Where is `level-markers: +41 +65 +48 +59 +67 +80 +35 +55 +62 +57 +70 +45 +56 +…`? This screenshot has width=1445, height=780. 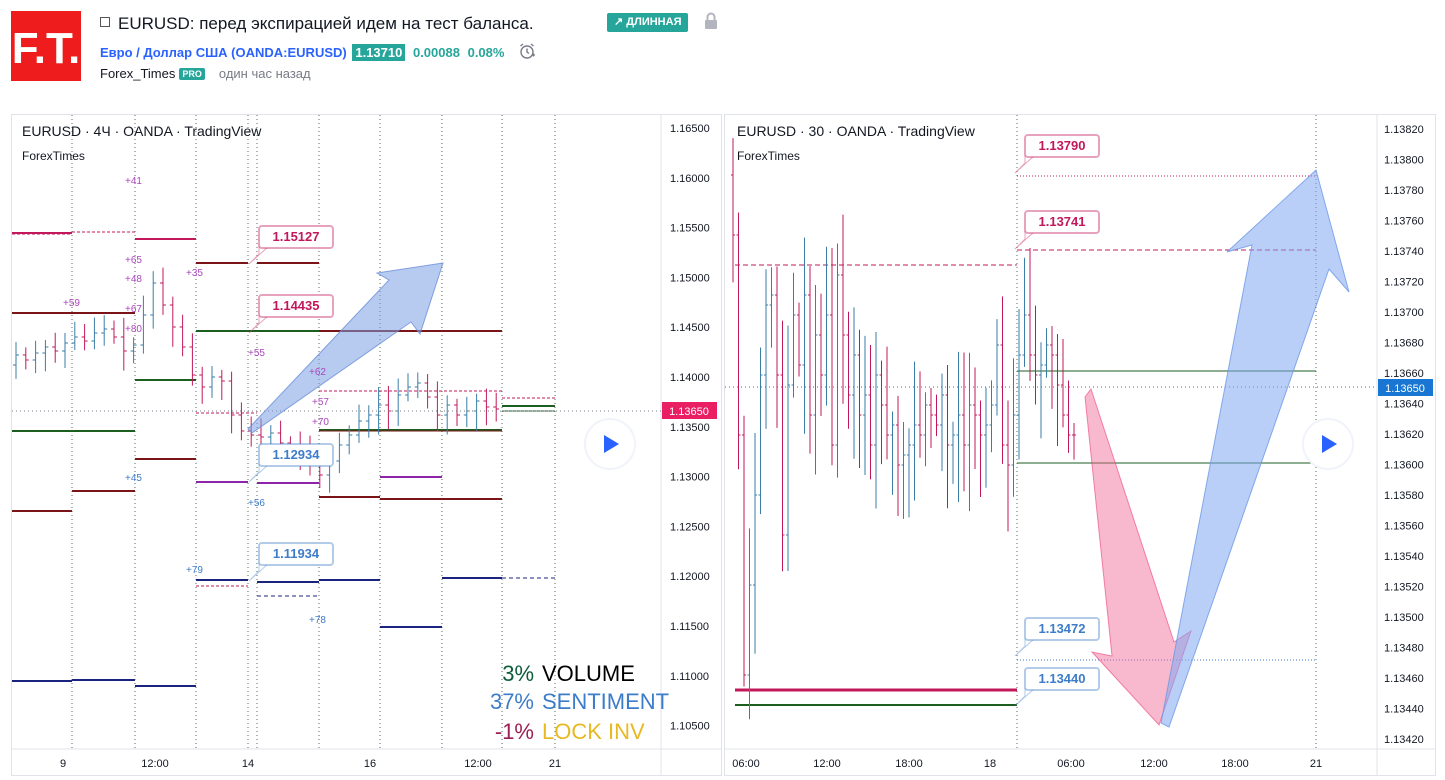
level-markers: +41 +65 +48 +59 +67 +80 +35 +55 +62 +57 +70 +45 +56 +… is located at coordinates (196, 401).